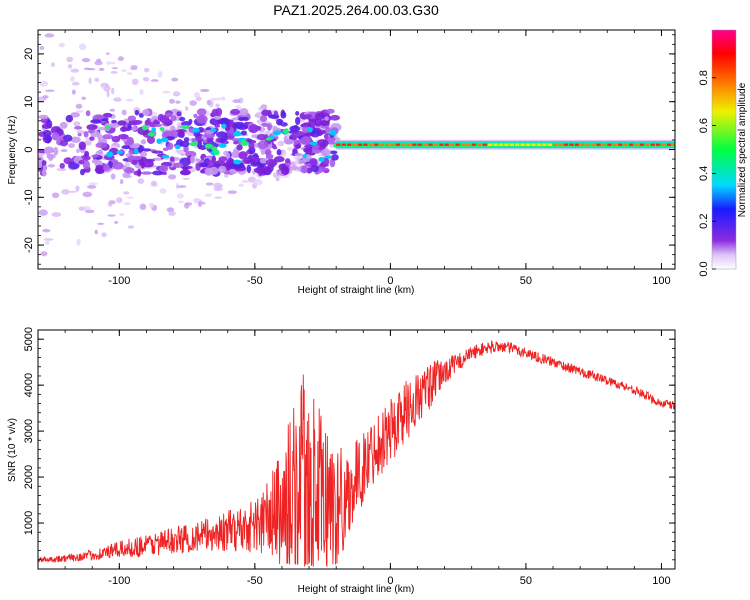 This screenshot has width=750, height=600. I want to click on snr-y-tick-label: 3000, so click(29, 431).